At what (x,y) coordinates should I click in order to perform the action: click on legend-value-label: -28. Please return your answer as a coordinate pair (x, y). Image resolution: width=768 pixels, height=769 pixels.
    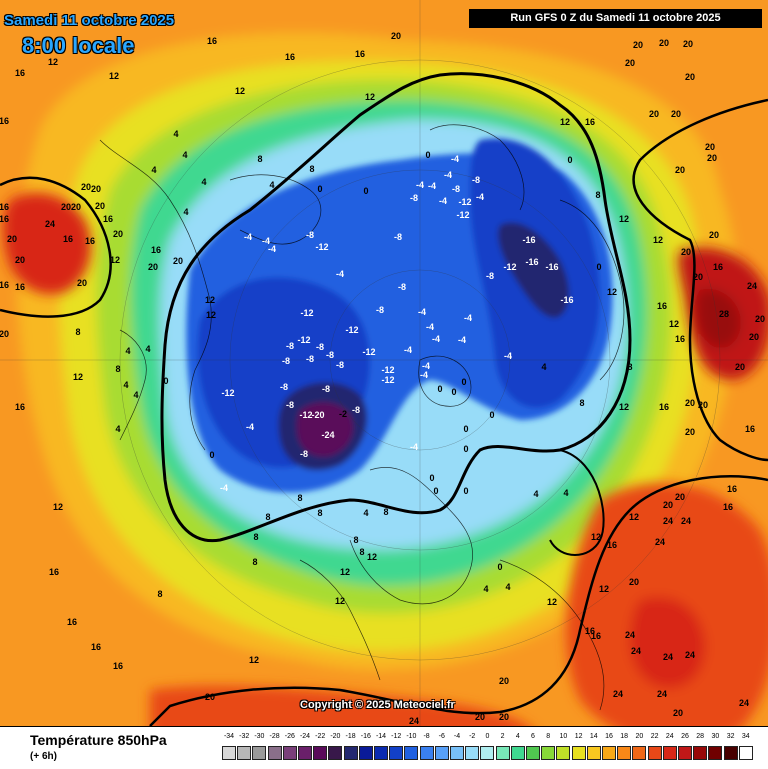
    Looking at the image, I should click on (274, 736).